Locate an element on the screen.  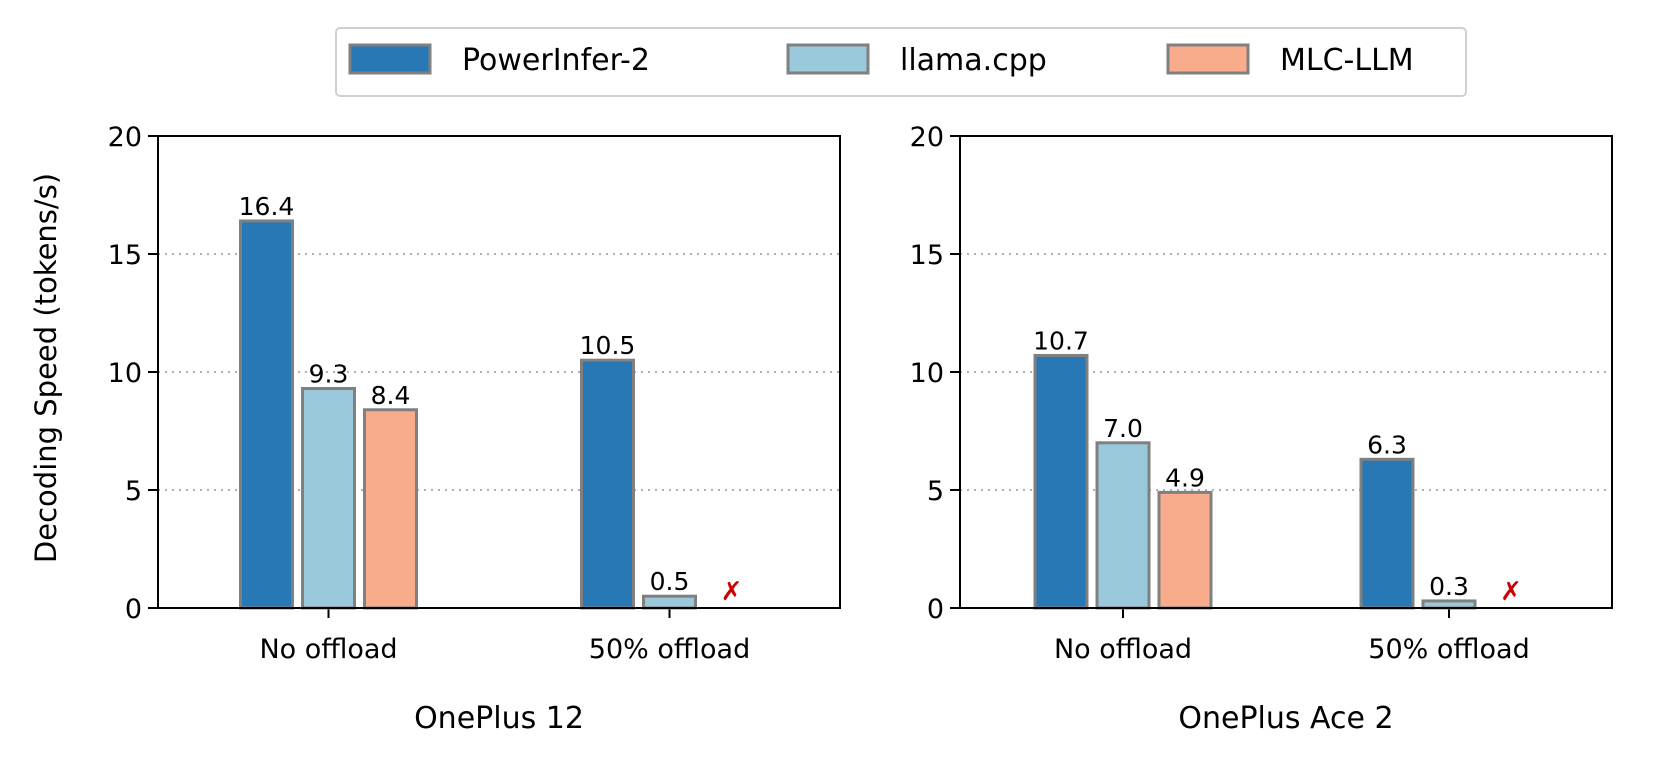
data-label: 16.4 is located at coordinates (267, 206).